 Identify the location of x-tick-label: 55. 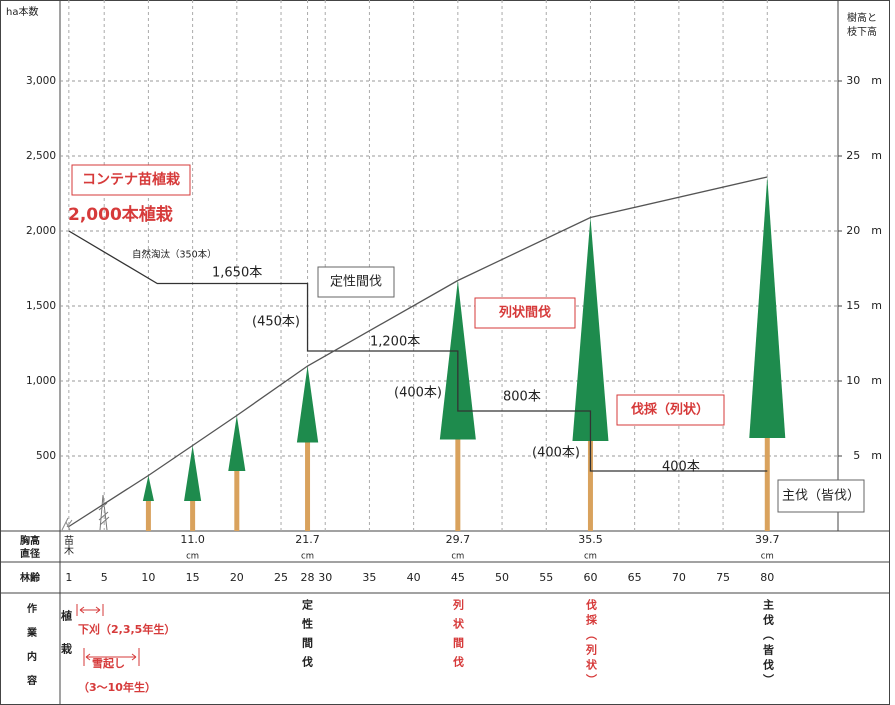
(546, 577).